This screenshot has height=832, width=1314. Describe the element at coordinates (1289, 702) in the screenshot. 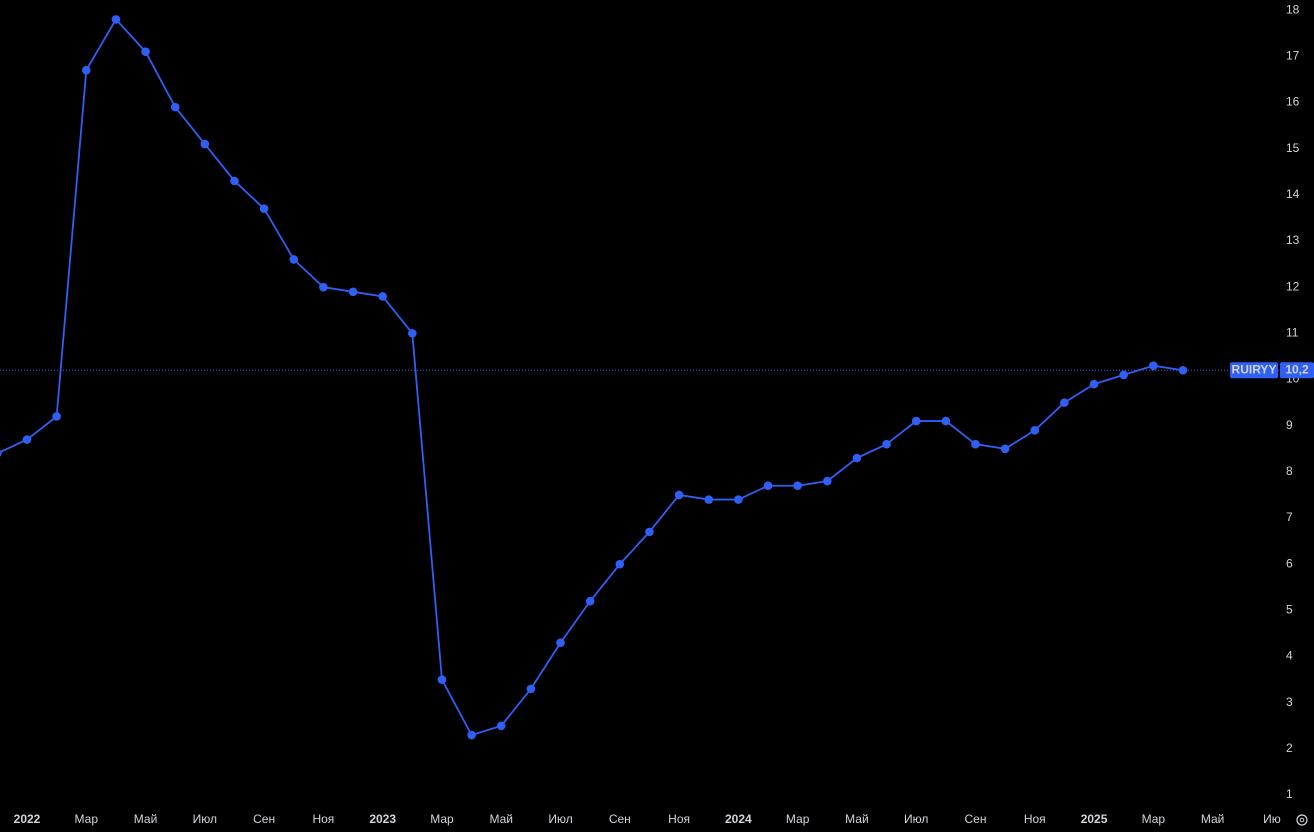

I see `y-tick-label: 3` at that location.